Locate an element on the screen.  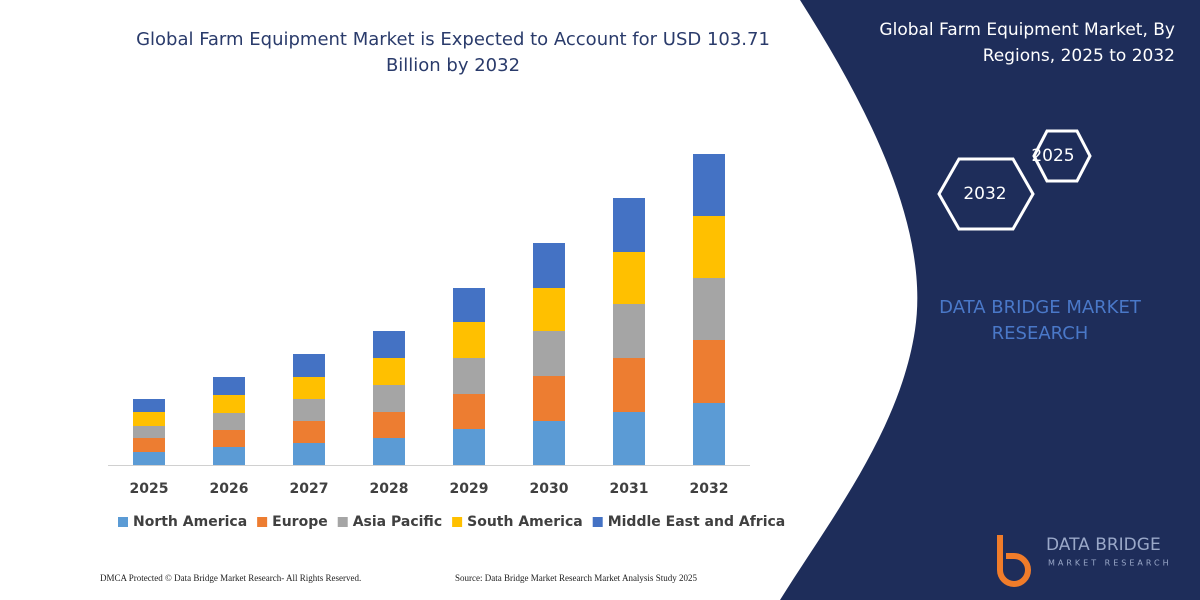
legend-label: Europe is located at coordinates (300, 522).